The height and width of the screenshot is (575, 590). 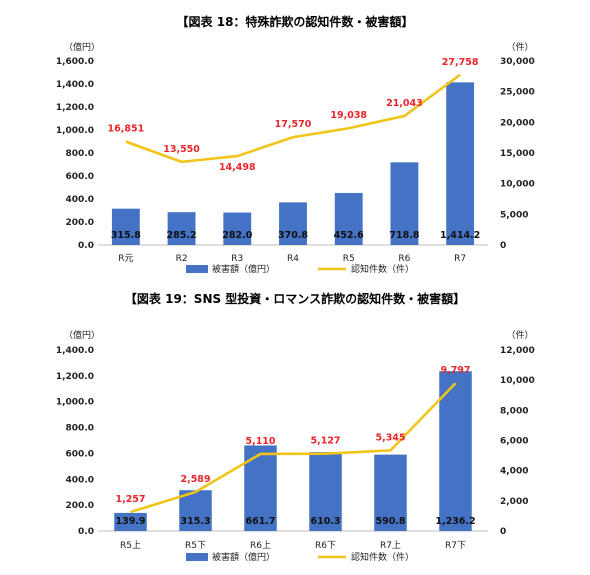 I want to click on bar-R7上, so click(x=390, y=492).